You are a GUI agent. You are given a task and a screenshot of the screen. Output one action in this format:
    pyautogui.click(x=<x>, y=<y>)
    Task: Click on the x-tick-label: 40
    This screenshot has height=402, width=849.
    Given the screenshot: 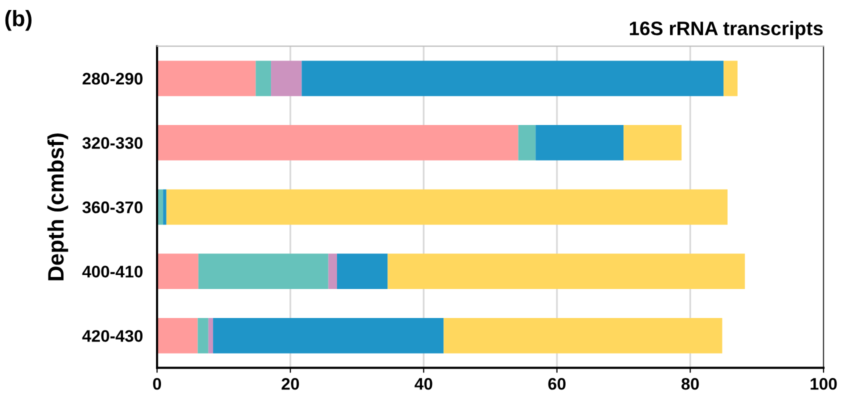 What is the action you would take?
    pyautogui.click(x=423, y=384)
    